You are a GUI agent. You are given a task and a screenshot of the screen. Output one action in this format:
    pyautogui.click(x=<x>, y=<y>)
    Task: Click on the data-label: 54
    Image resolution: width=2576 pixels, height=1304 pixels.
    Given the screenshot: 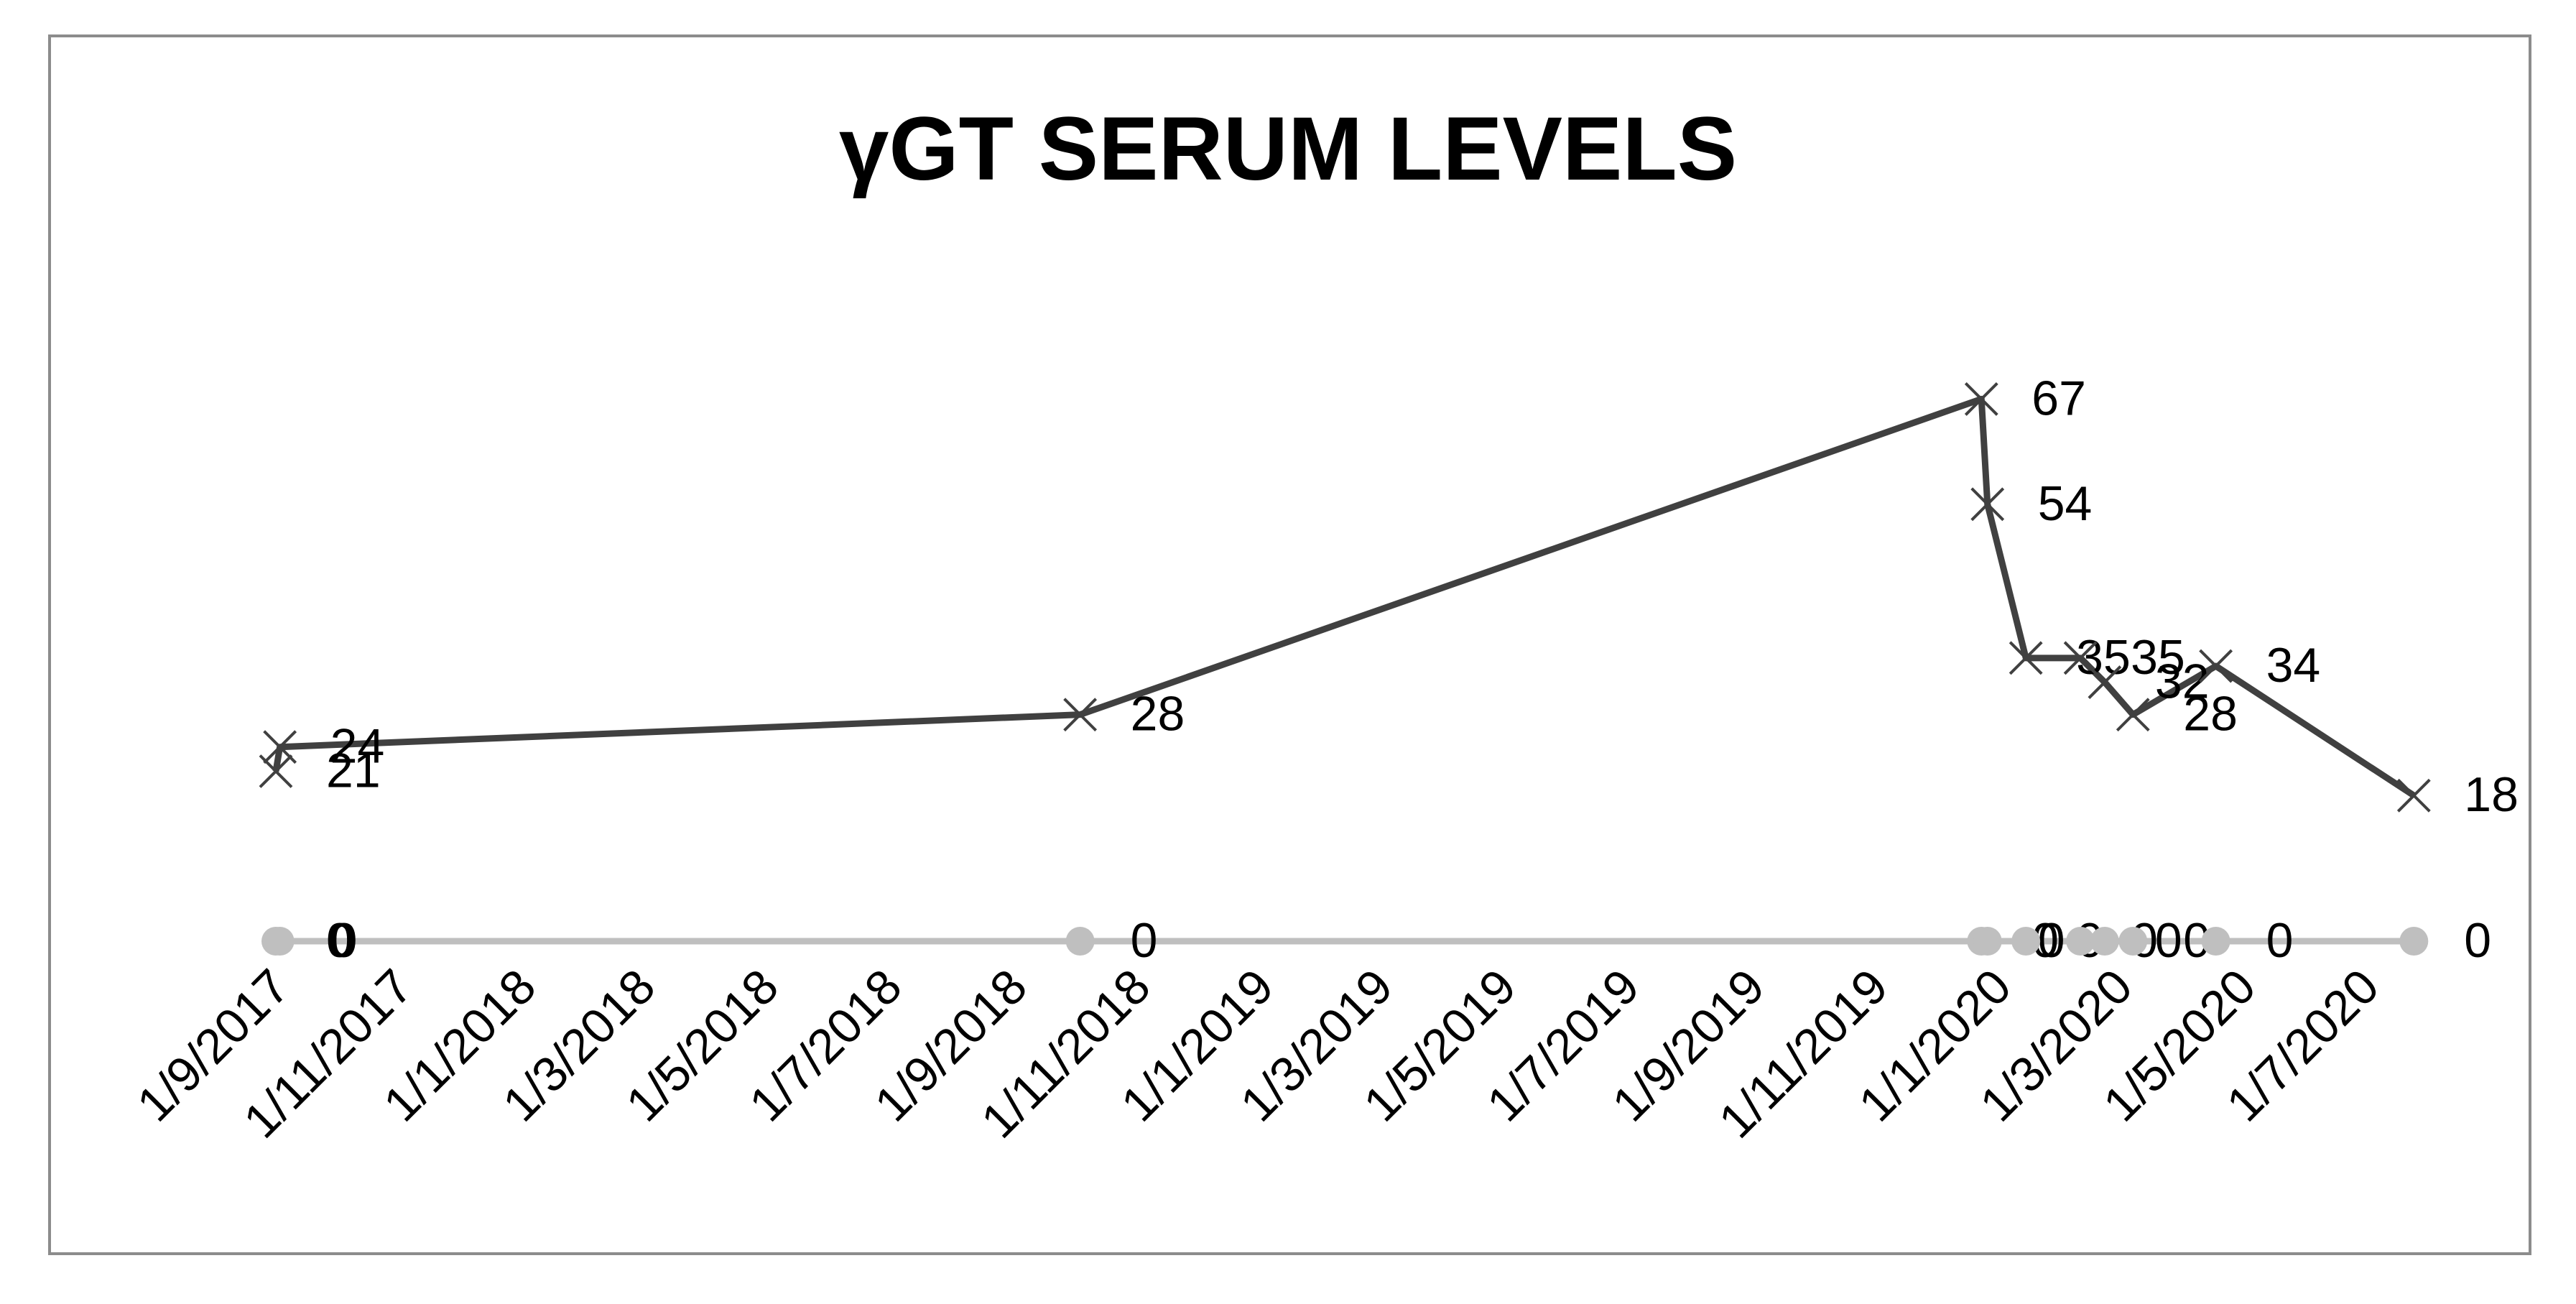 What is the action you would take?
    pyautogui.click(x=2065, y=503)
    